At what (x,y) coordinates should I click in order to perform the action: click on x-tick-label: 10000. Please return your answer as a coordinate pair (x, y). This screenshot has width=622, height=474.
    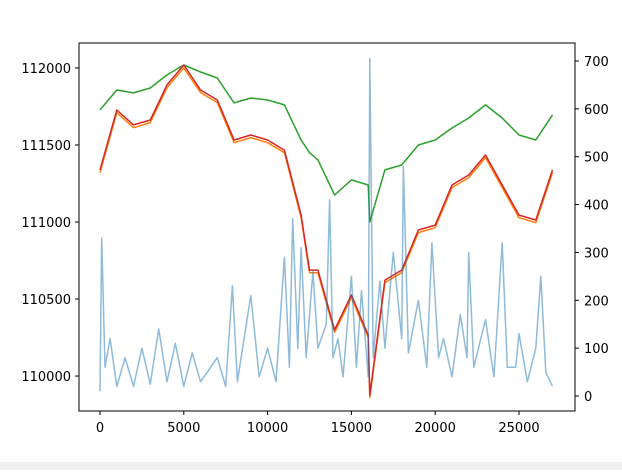
    Looking at the image, I should click on (267, 428).